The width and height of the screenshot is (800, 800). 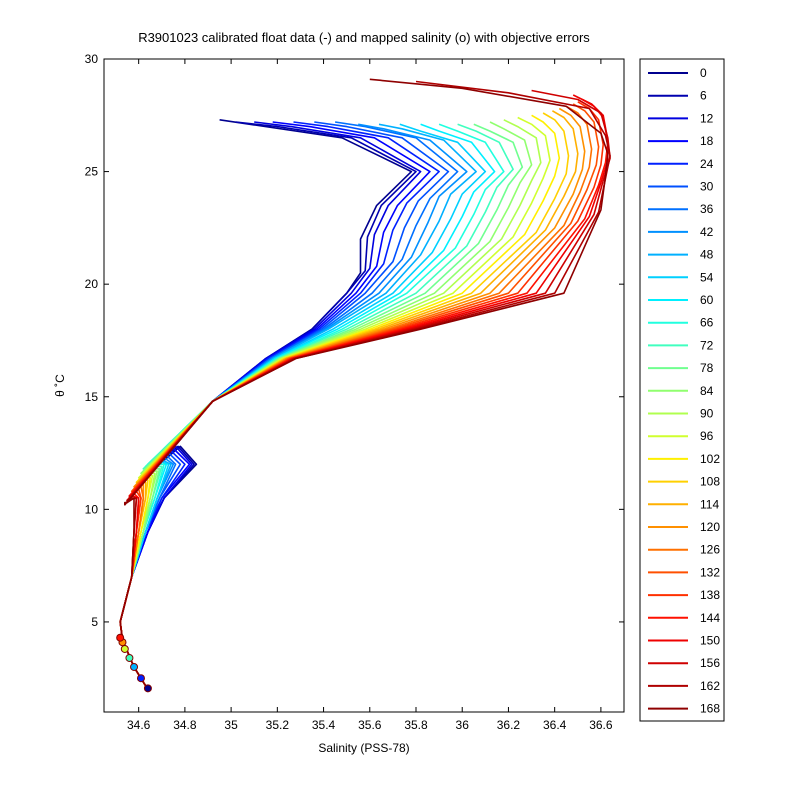 What do you see at coordinates (185, 725) in the screenshot?
I see `x-tick-label: 34.8` at bounding box center [185, 725].